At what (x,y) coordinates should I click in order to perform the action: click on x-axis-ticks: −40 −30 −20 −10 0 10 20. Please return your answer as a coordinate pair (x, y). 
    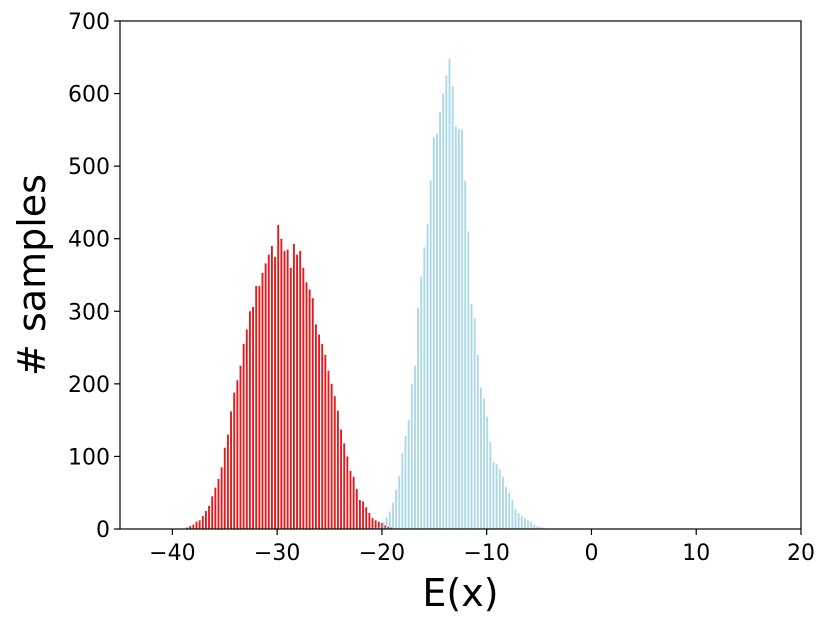
    Looking at the image, I should click on (482, 547).